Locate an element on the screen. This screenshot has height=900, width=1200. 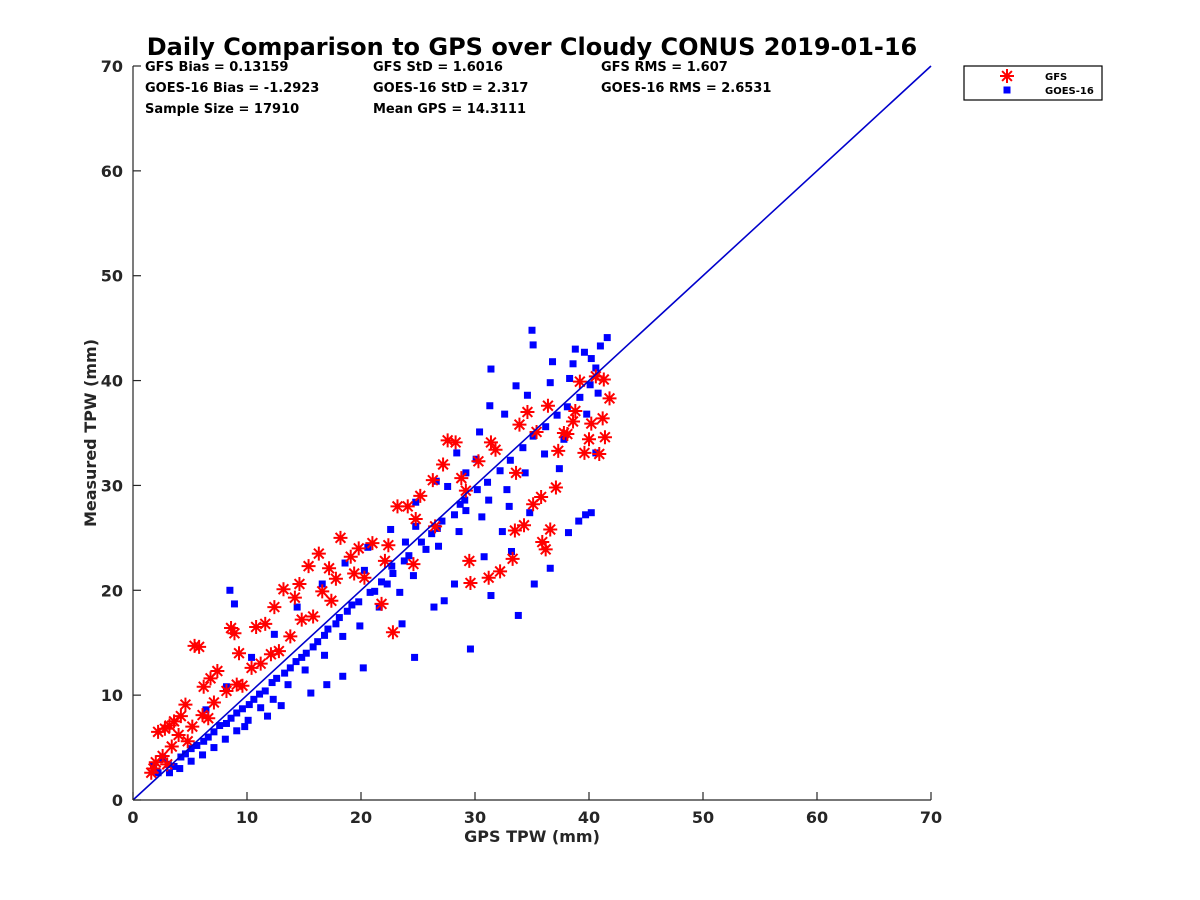
x-tick-label: 40 is located at coordinates (589, 817).